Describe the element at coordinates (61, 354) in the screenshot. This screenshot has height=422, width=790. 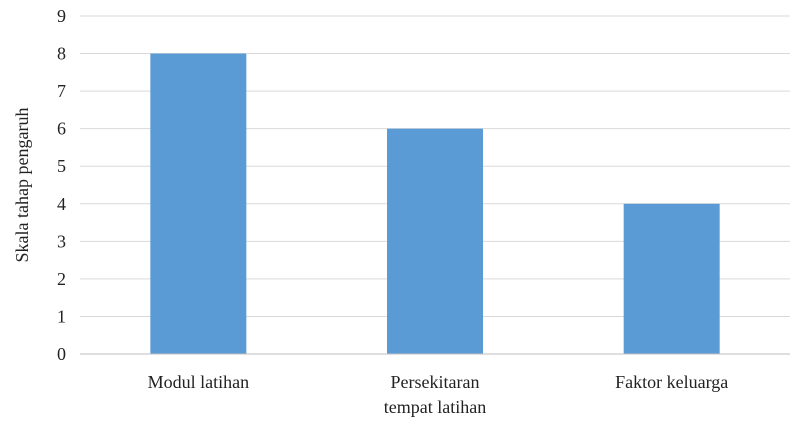
I see `y-tick-label: 0` at that location.